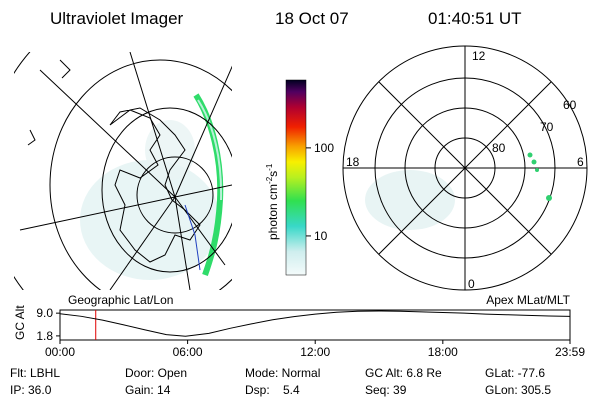 This screenshot has width=600, height=400. Describe the element at coordinates (386, 390) in the screenshot. I see `status-field: Seq: 39` at that location.